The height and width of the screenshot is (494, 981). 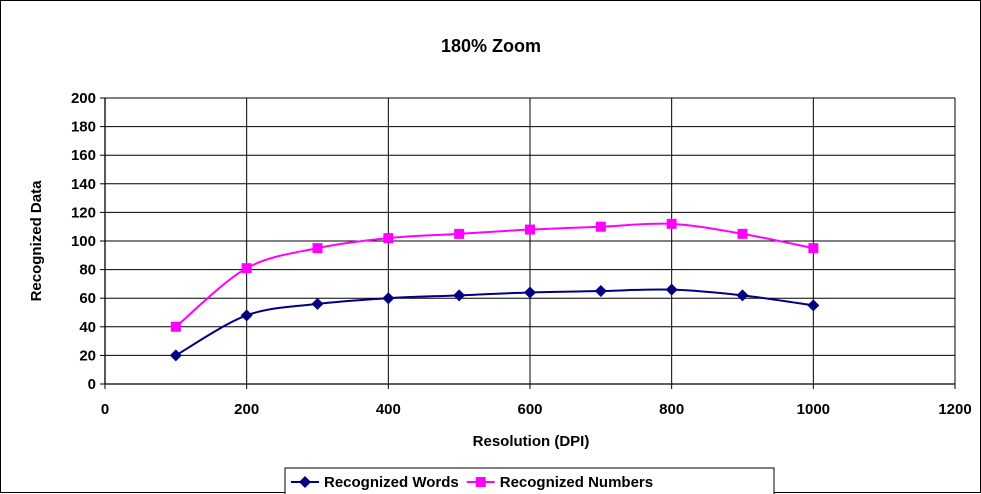 I want to click on legend-label: Recognized Numbers, so click(x=576, y=482).